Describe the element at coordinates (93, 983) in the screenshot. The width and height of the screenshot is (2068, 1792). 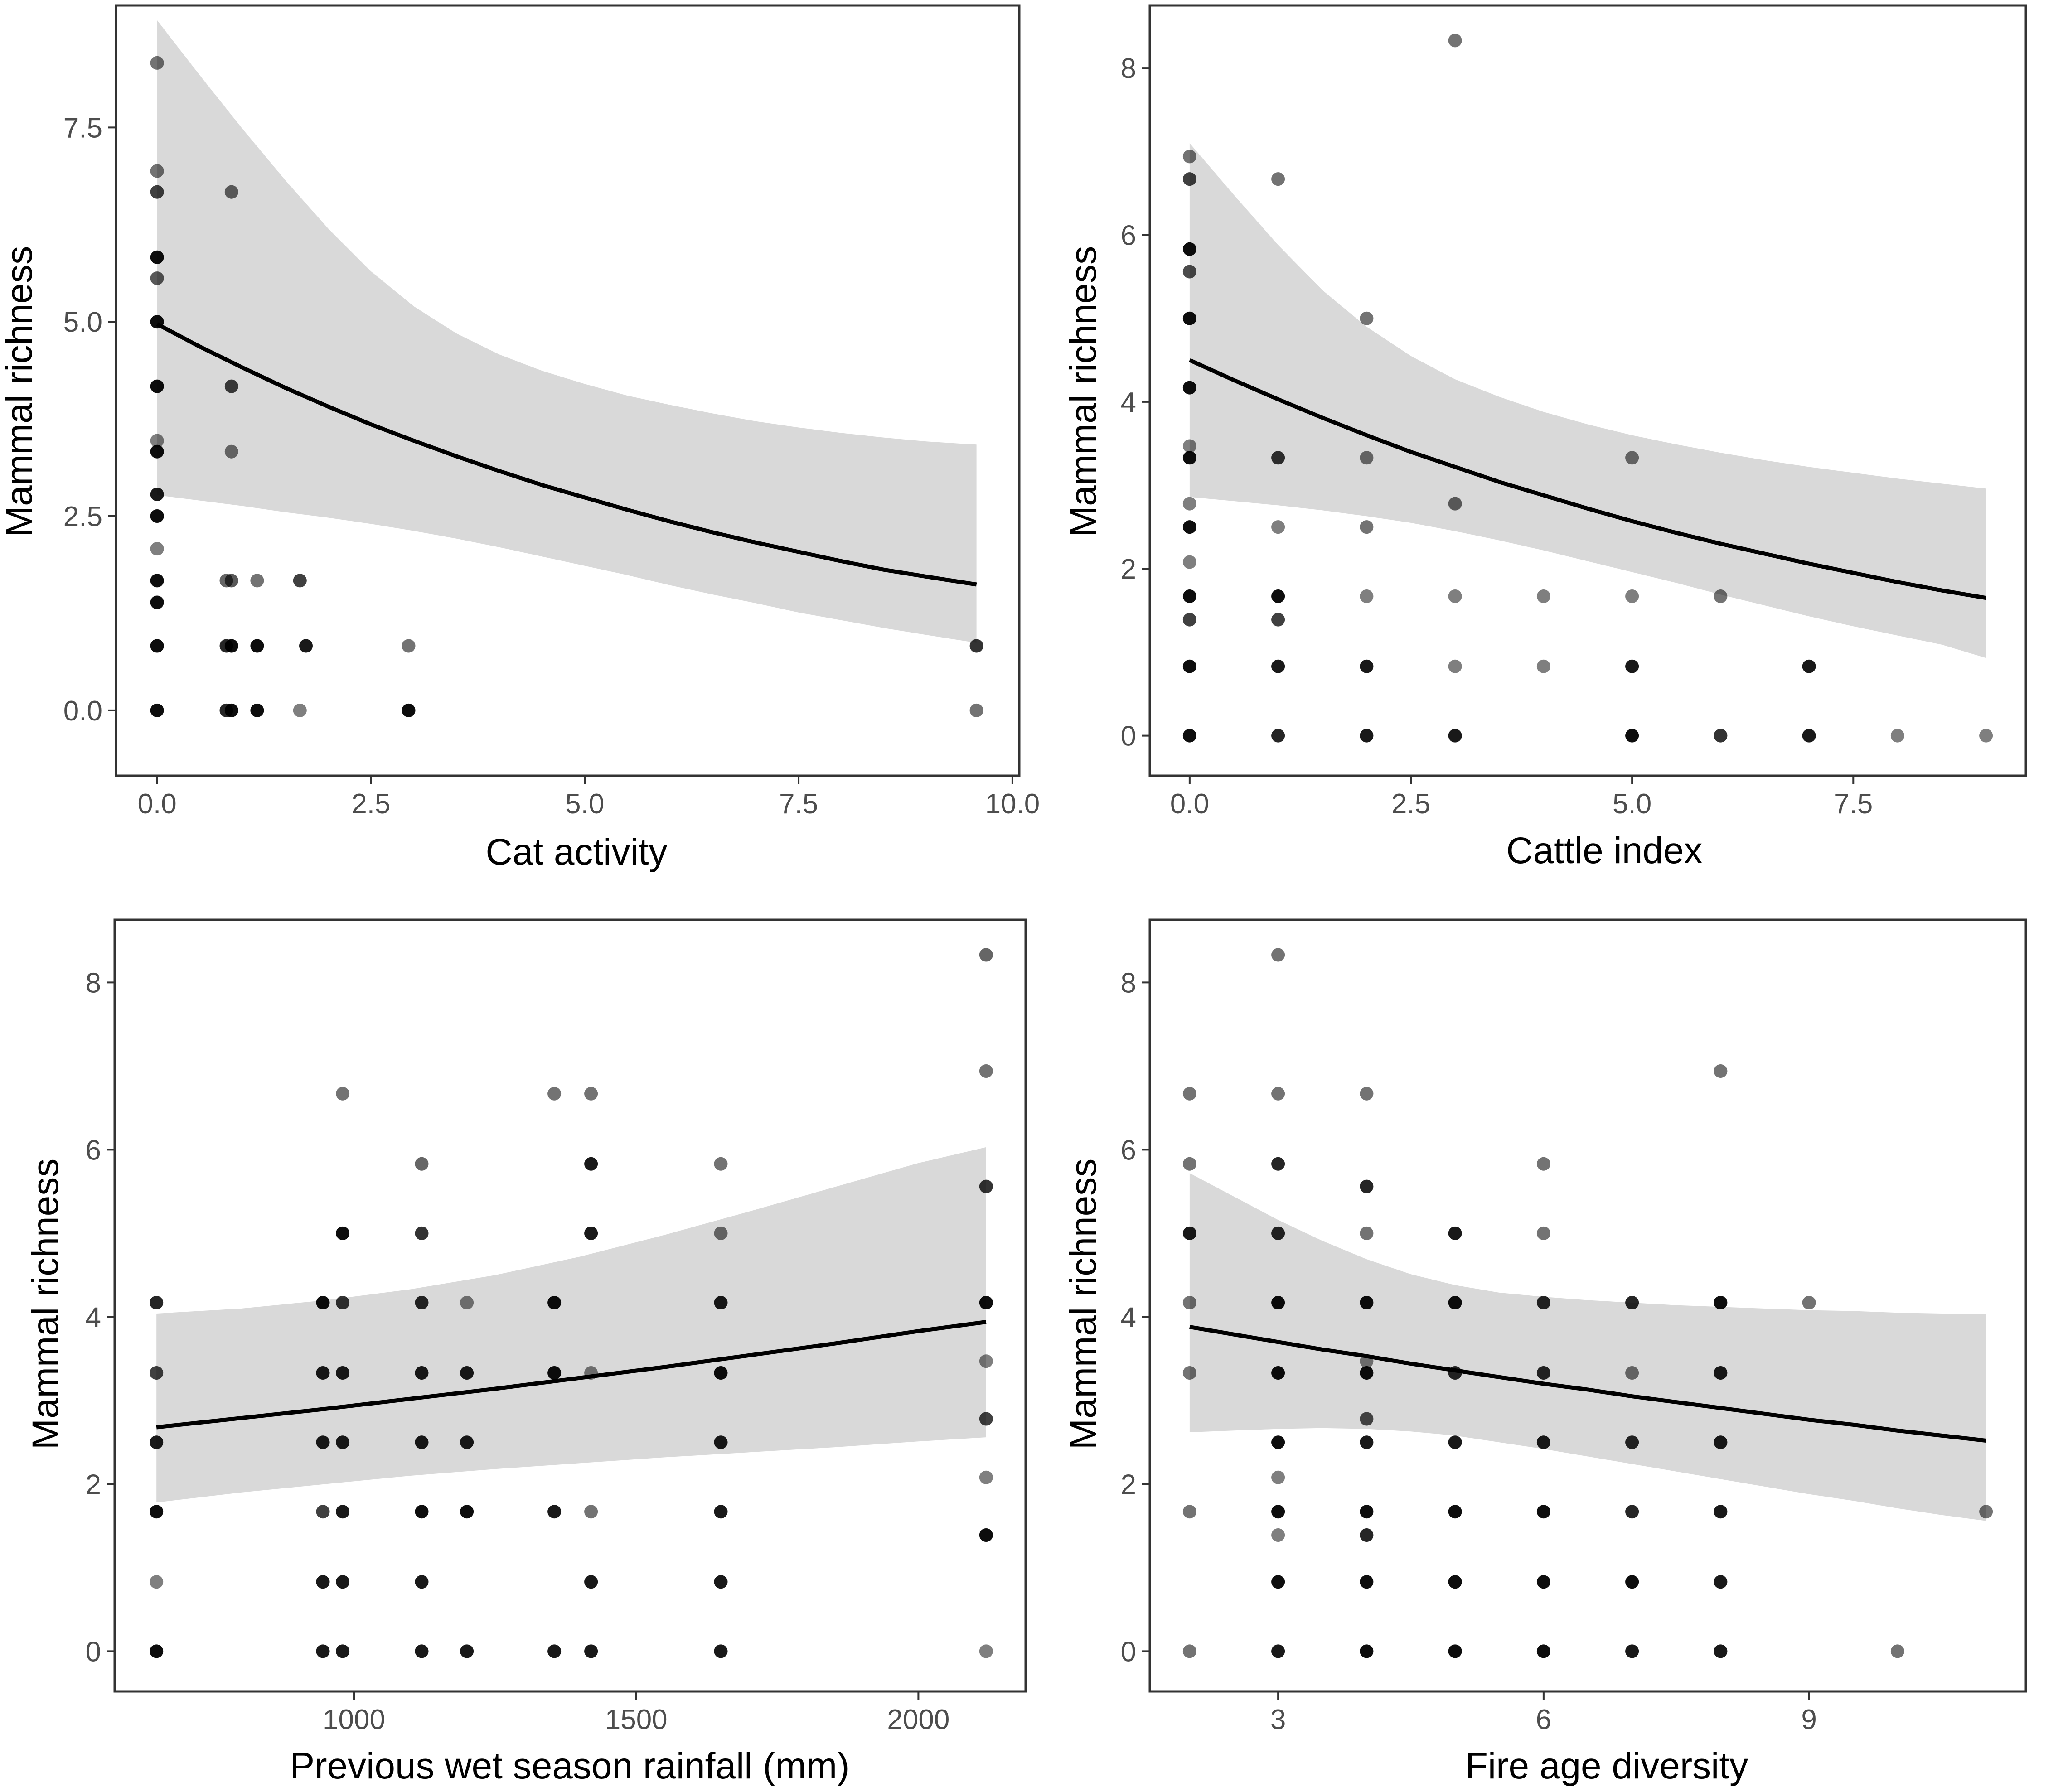
I see `y-tick-label: 8` at that location.